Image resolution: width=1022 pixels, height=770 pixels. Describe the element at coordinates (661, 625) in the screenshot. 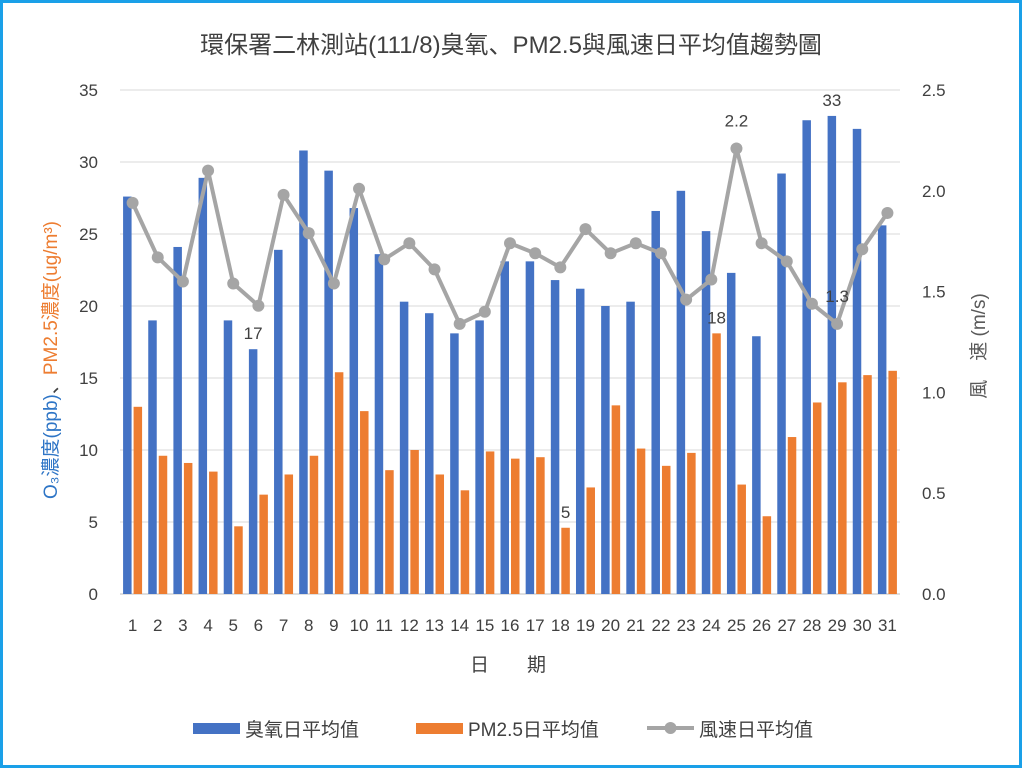

I see `x-tick-label: 22` at that location.